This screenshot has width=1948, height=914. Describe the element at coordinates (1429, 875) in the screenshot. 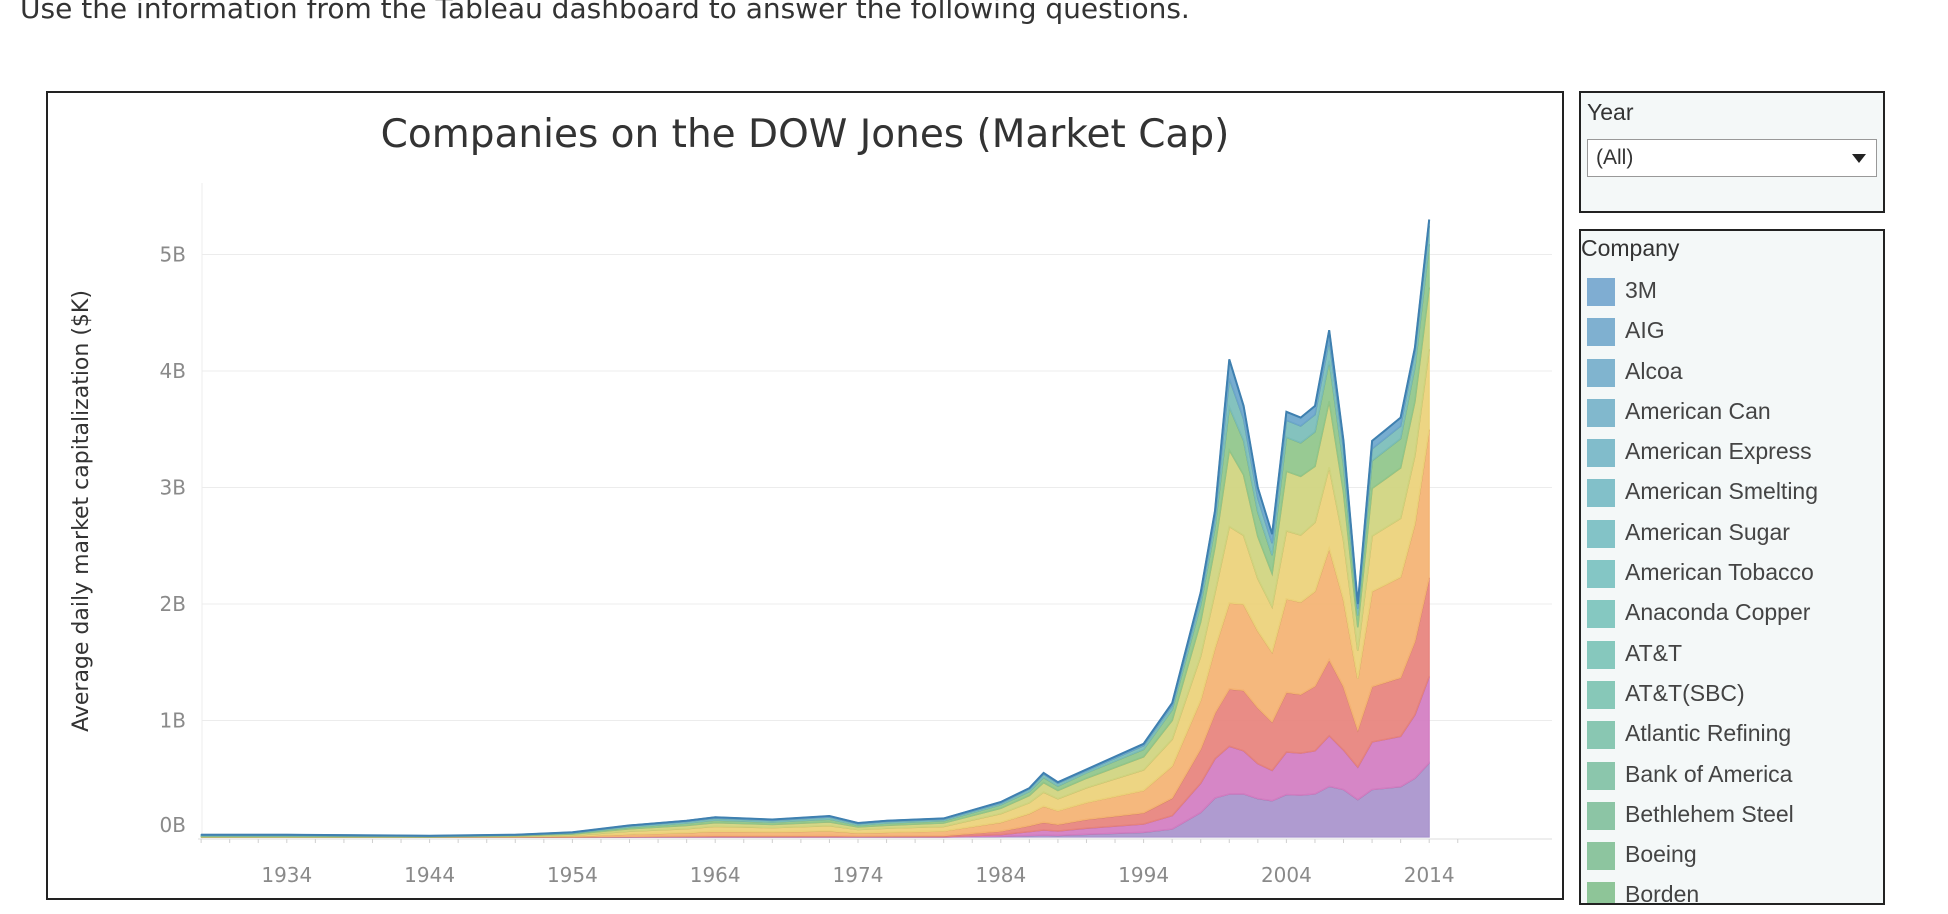

I see `x-tick-label: 2014` at that location.